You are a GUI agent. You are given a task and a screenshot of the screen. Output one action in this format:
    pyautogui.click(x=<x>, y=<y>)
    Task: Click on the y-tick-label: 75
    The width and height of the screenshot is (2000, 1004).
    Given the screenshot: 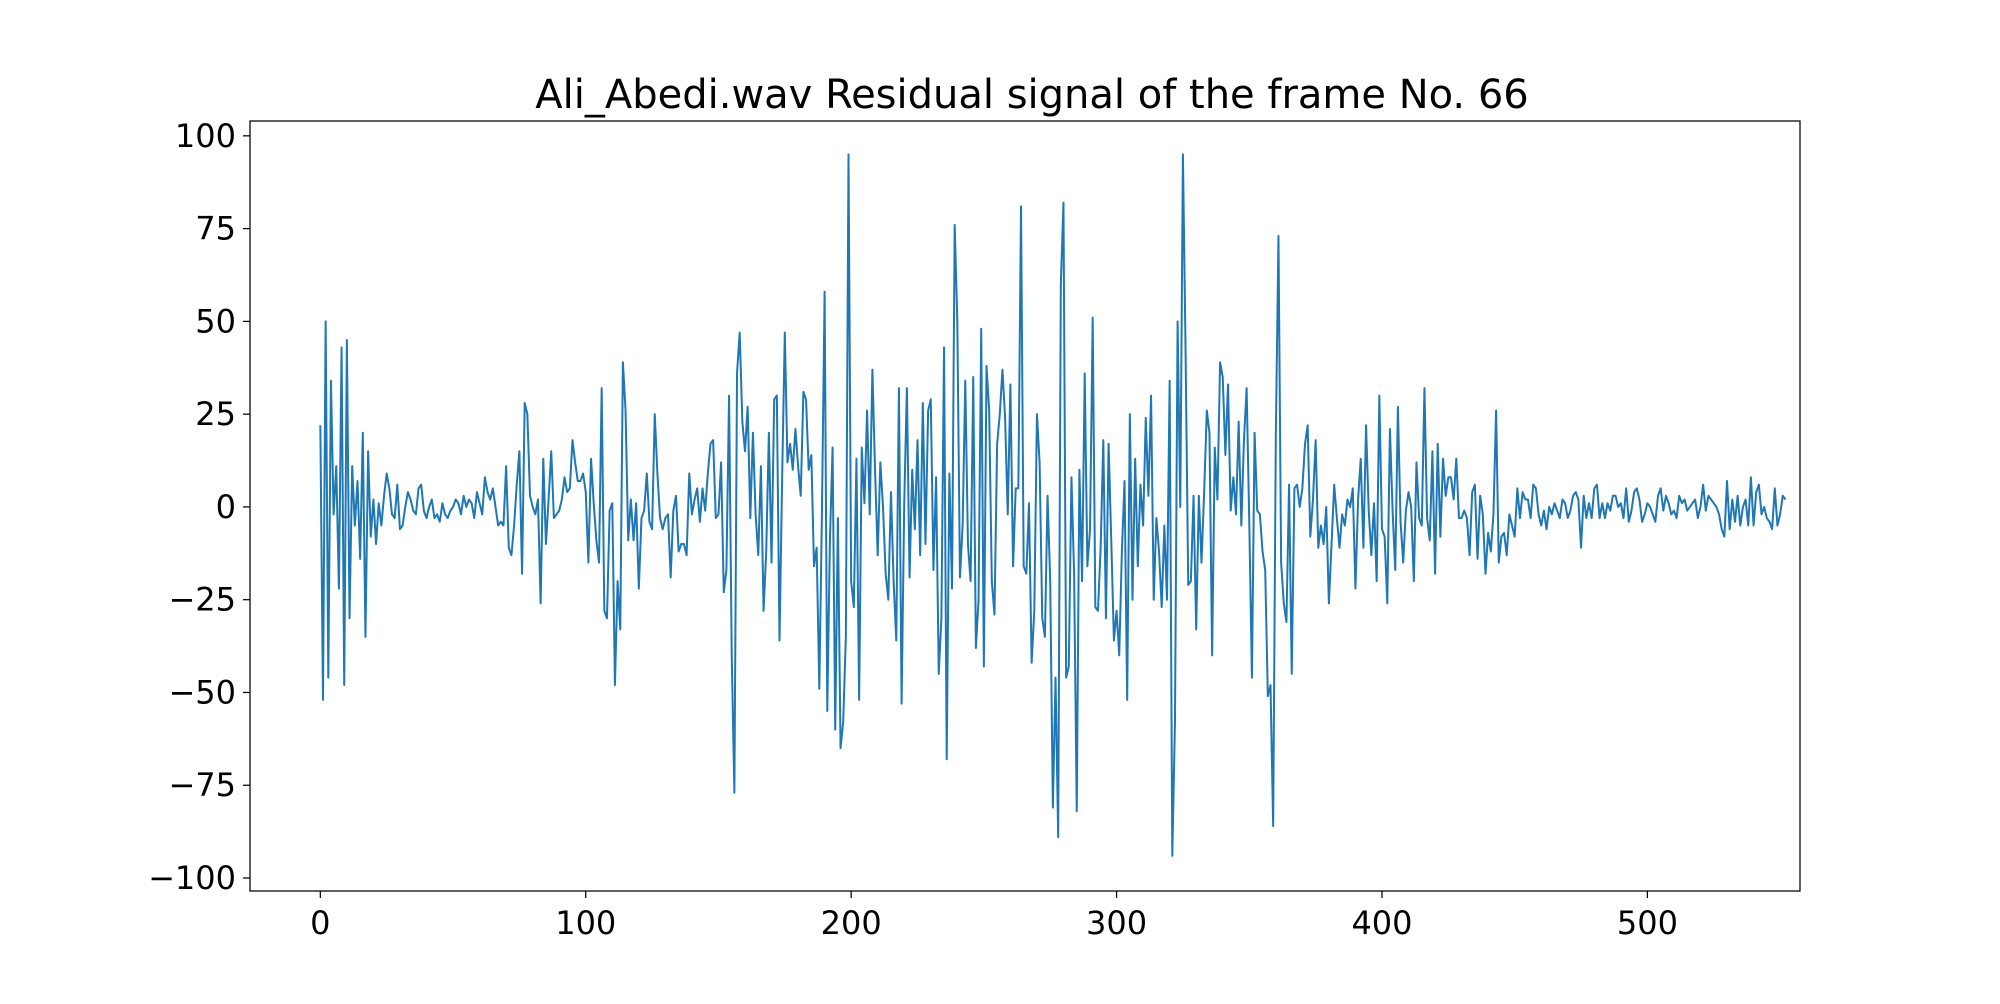 What is the action you would take?
    pyautogui.click(x=215, y=229)
    